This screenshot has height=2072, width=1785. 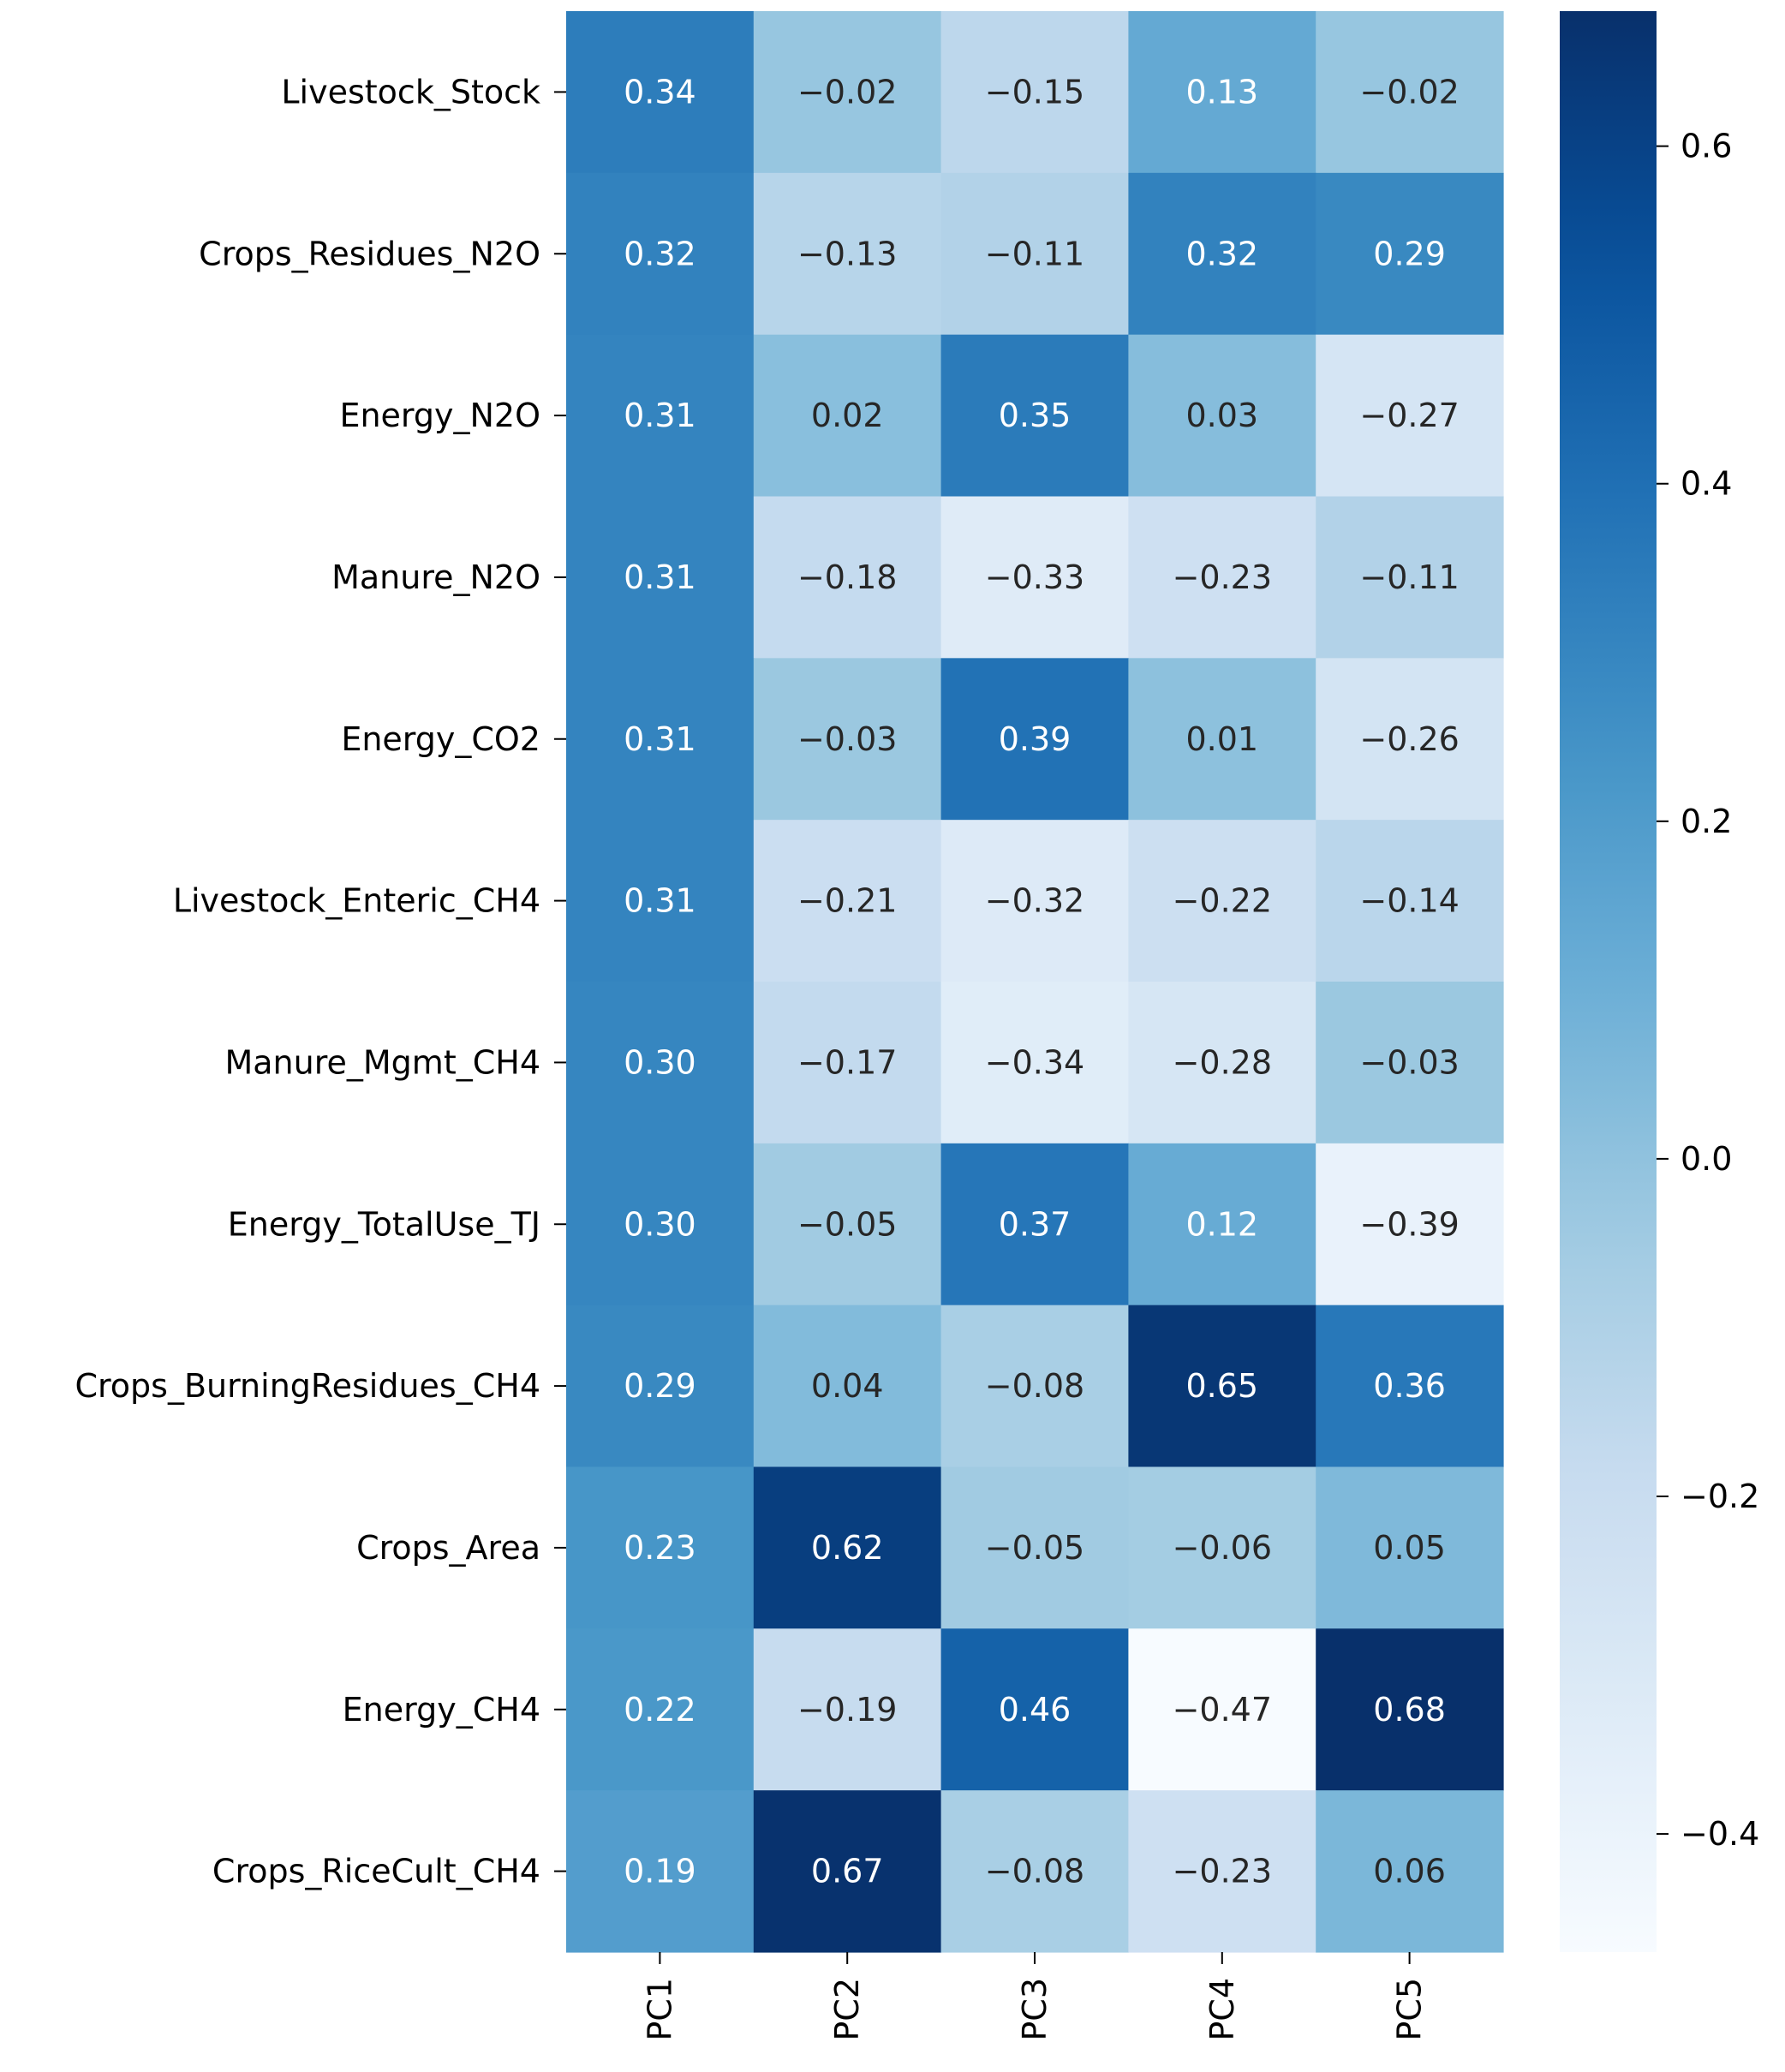 What do you see at coordinates (448, 1548) in the screenshot?
I see `y-tick-label: Crops_Area` at bounding box center [448, 1548].